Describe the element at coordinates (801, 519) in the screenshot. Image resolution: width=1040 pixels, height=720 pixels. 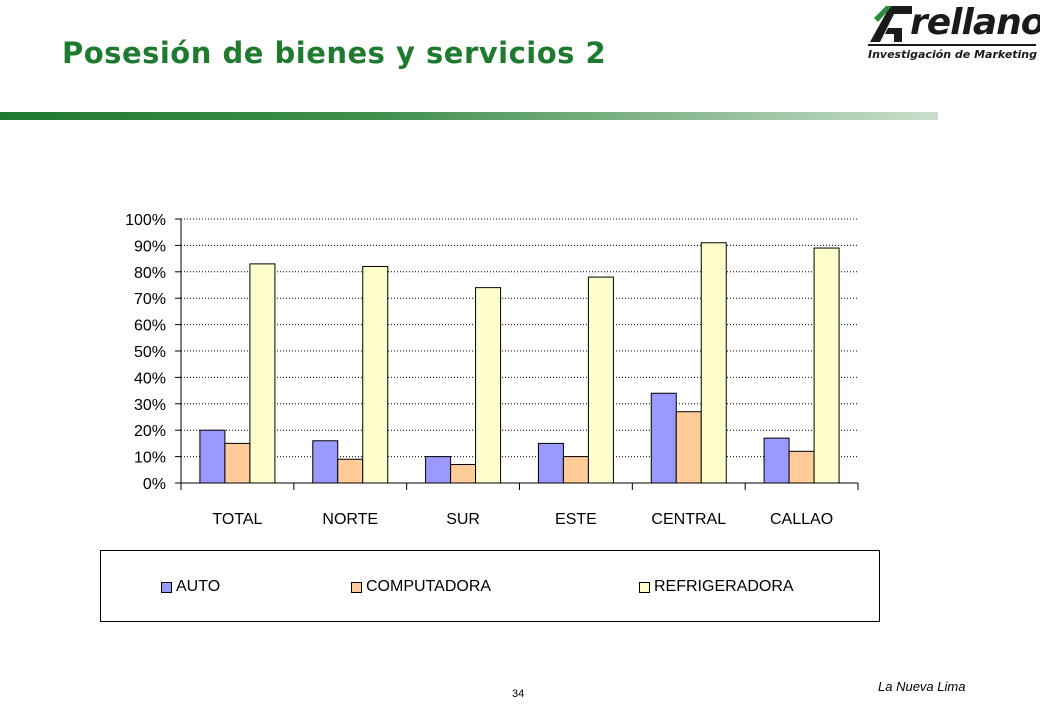
I see `x-category-label: CALLAO` at that location.